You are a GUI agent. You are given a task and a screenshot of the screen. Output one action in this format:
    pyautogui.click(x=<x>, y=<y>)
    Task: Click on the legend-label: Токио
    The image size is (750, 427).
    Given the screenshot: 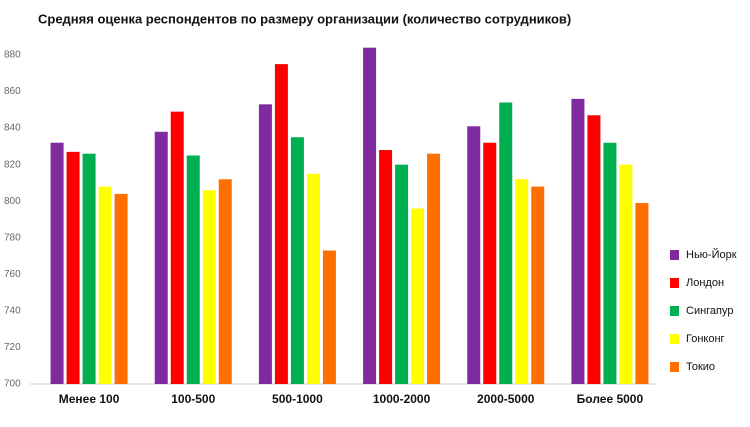 What is the action you would take?
    pyautogui.click(x=700, y=367)
    